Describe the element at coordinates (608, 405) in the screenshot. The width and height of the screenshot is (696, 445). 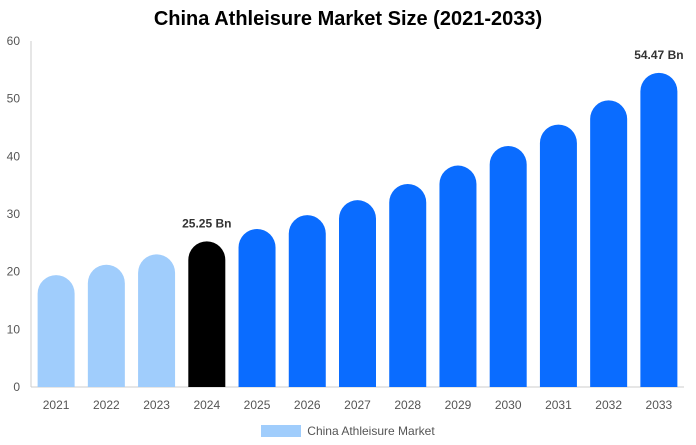
I see `x-tick-label: 2032` at that location.